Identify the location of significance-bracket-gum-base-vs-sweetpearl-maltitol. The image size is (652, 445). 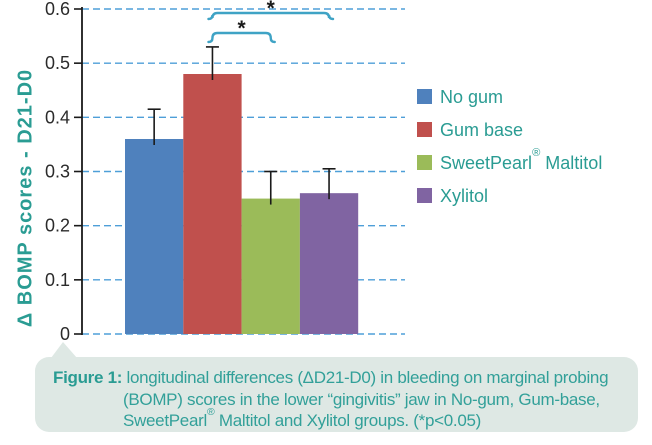
(241, 37).